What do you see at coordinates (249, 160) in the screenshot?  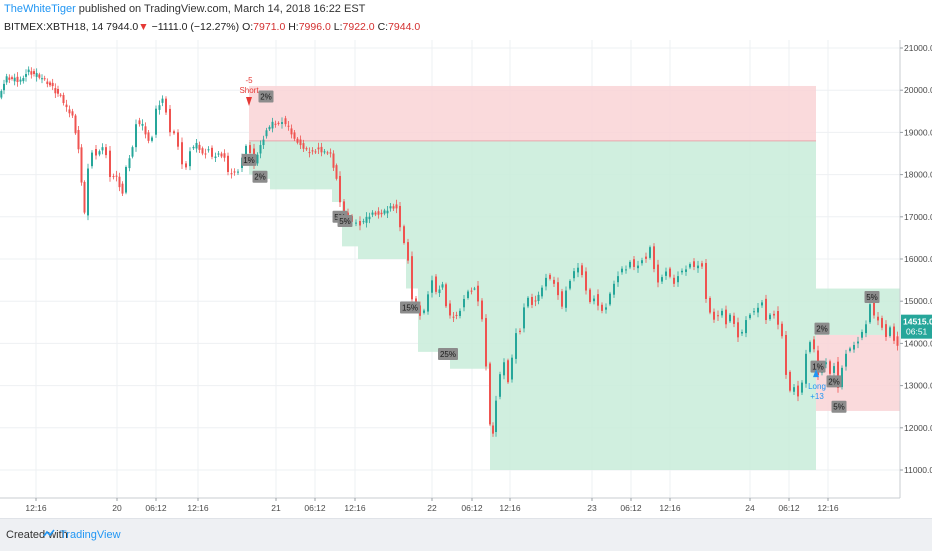 I see `percent-badge-label: 1%` at bounding box center [249, 160].